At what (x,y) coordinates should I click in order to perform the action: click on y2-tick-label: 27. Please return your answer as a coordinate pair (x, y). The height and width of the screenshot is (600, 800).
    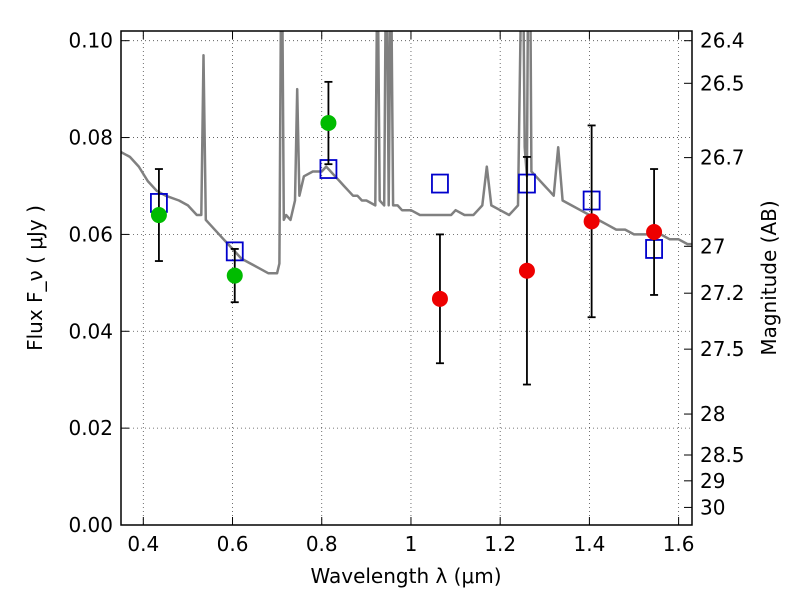
    Looking at the image, I should click on (712, 246).